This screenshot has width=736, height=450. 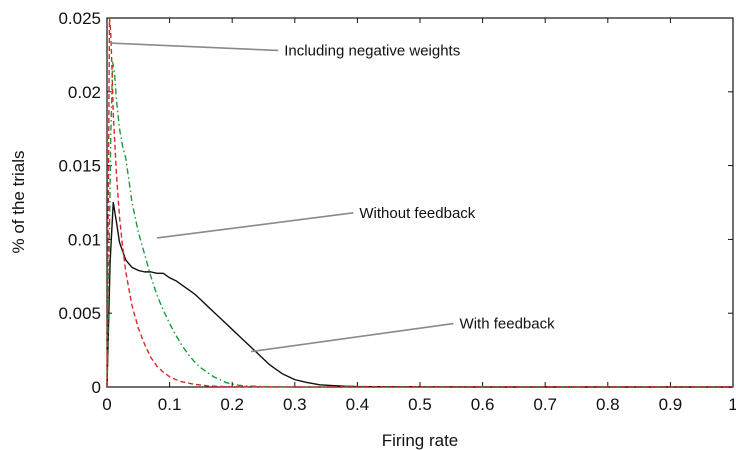 What do you see at coordinates (420, 440) in the screenshot?
I see `x-axis-title: Firing rate` at bounding box center [420, 440].